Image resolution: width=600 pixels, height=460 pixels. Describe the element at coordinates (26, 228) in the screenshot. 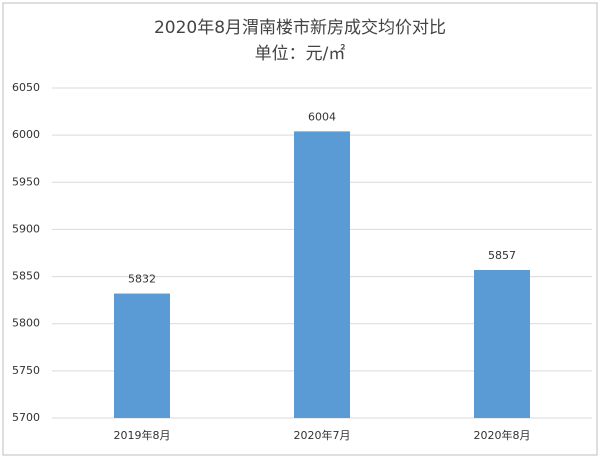

I see `y-tick-label: 5900` at that location.